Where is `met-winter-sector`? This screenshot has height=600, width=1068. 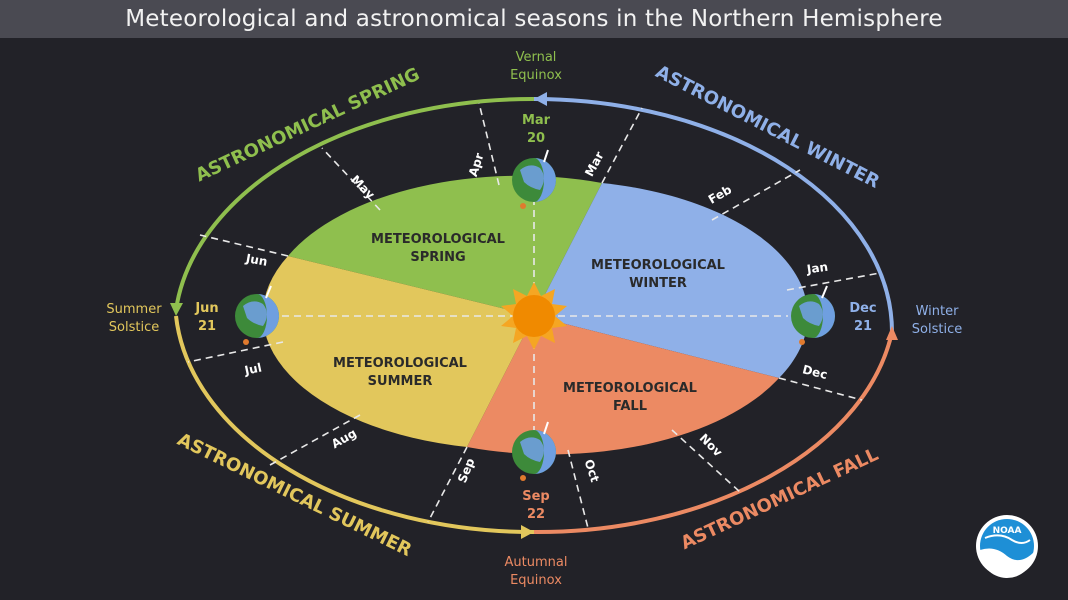
met-winter-sector is located at coordinates (671, 280).